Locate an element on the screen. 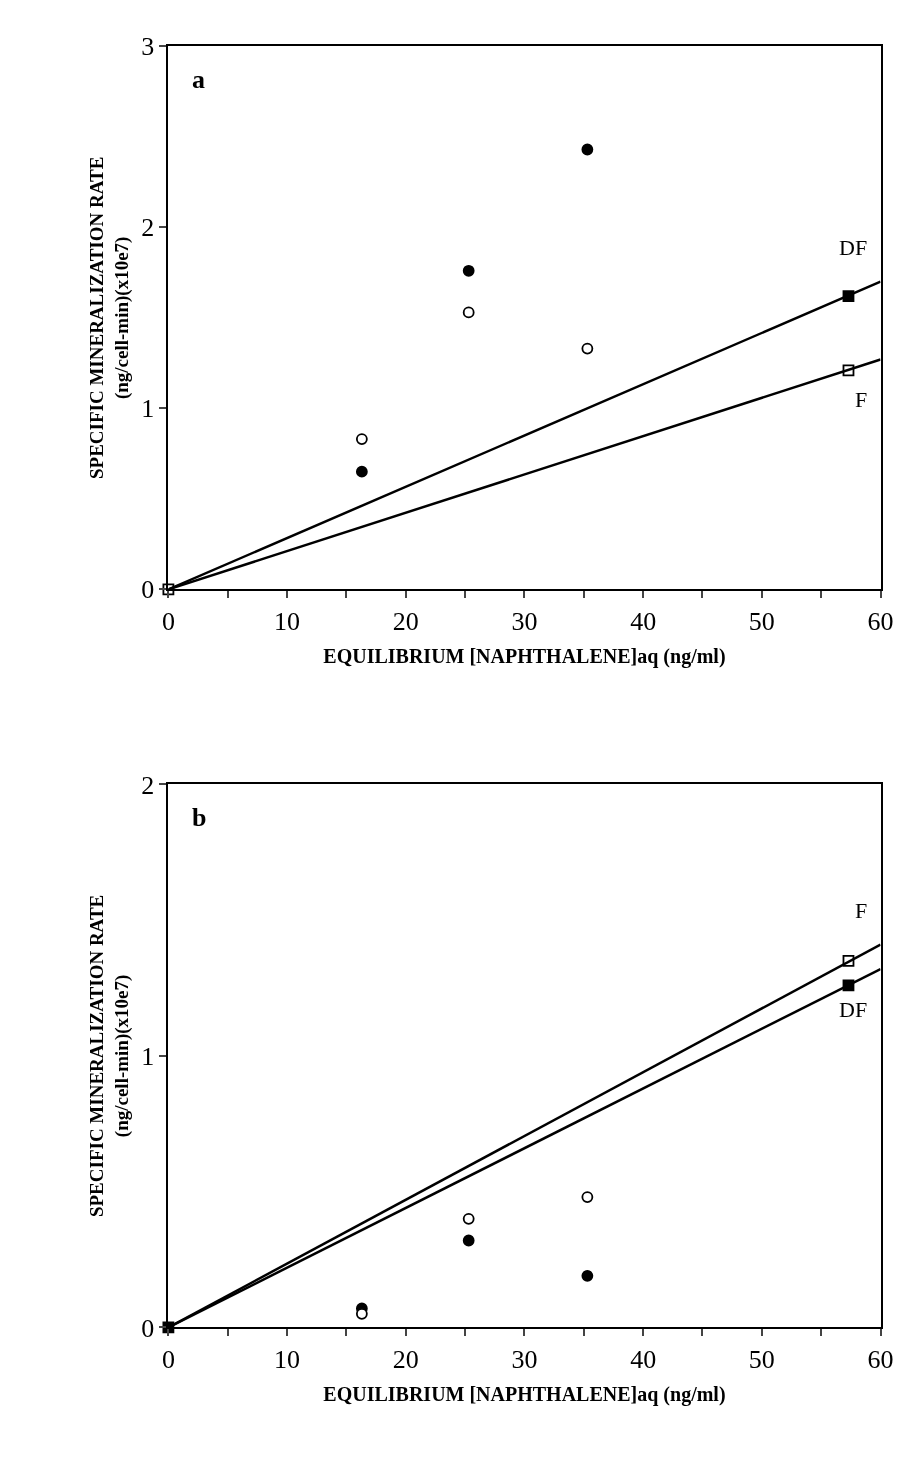 The height and width of the screenshot is (1461, 917). annotation: a is located at coordinates (198, 79).